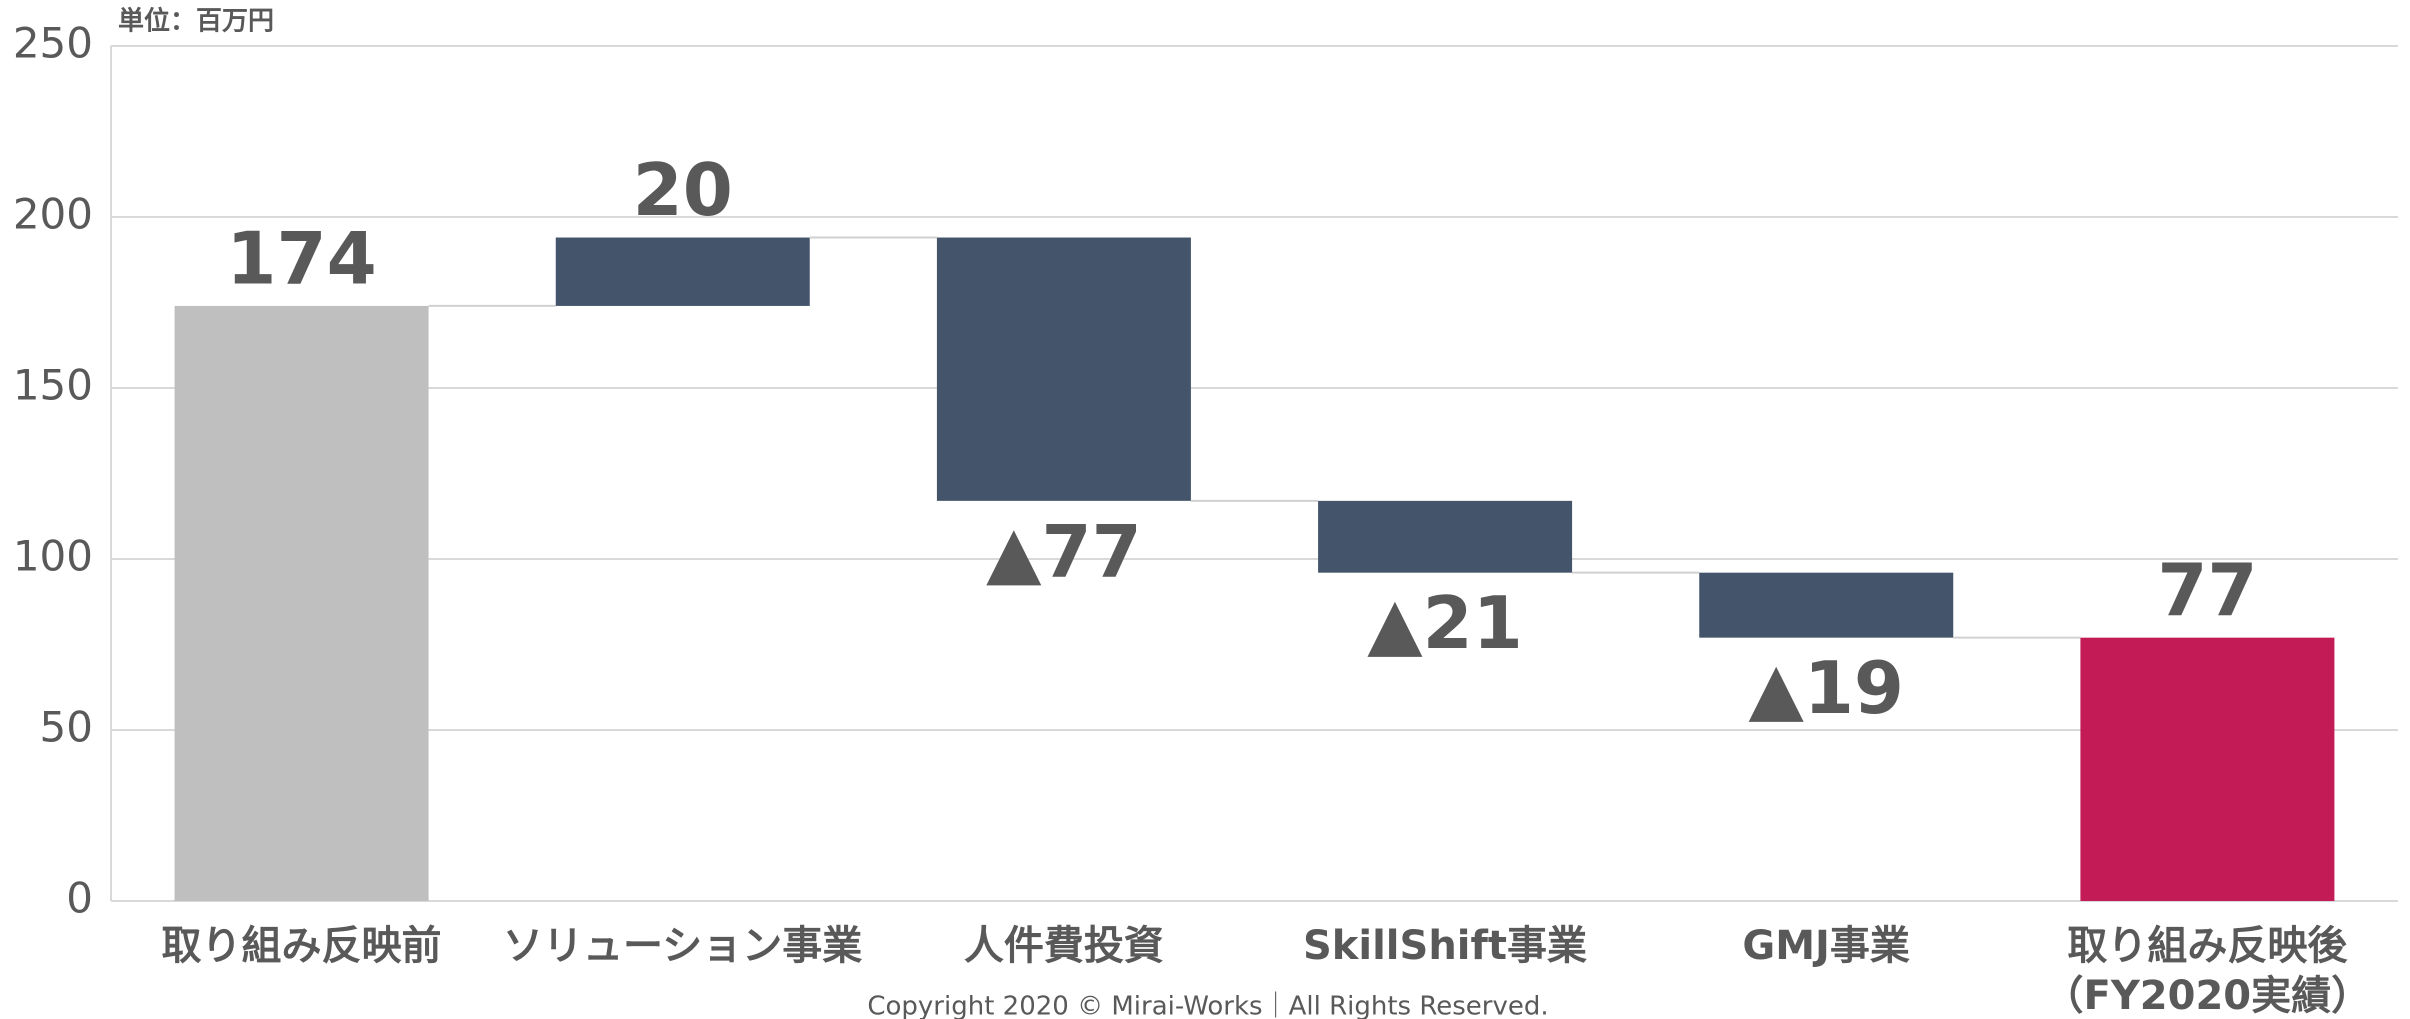 The image size is (2410, 1019). I want to click on x-tick-label: 人件費投資, so click(1063, 946).